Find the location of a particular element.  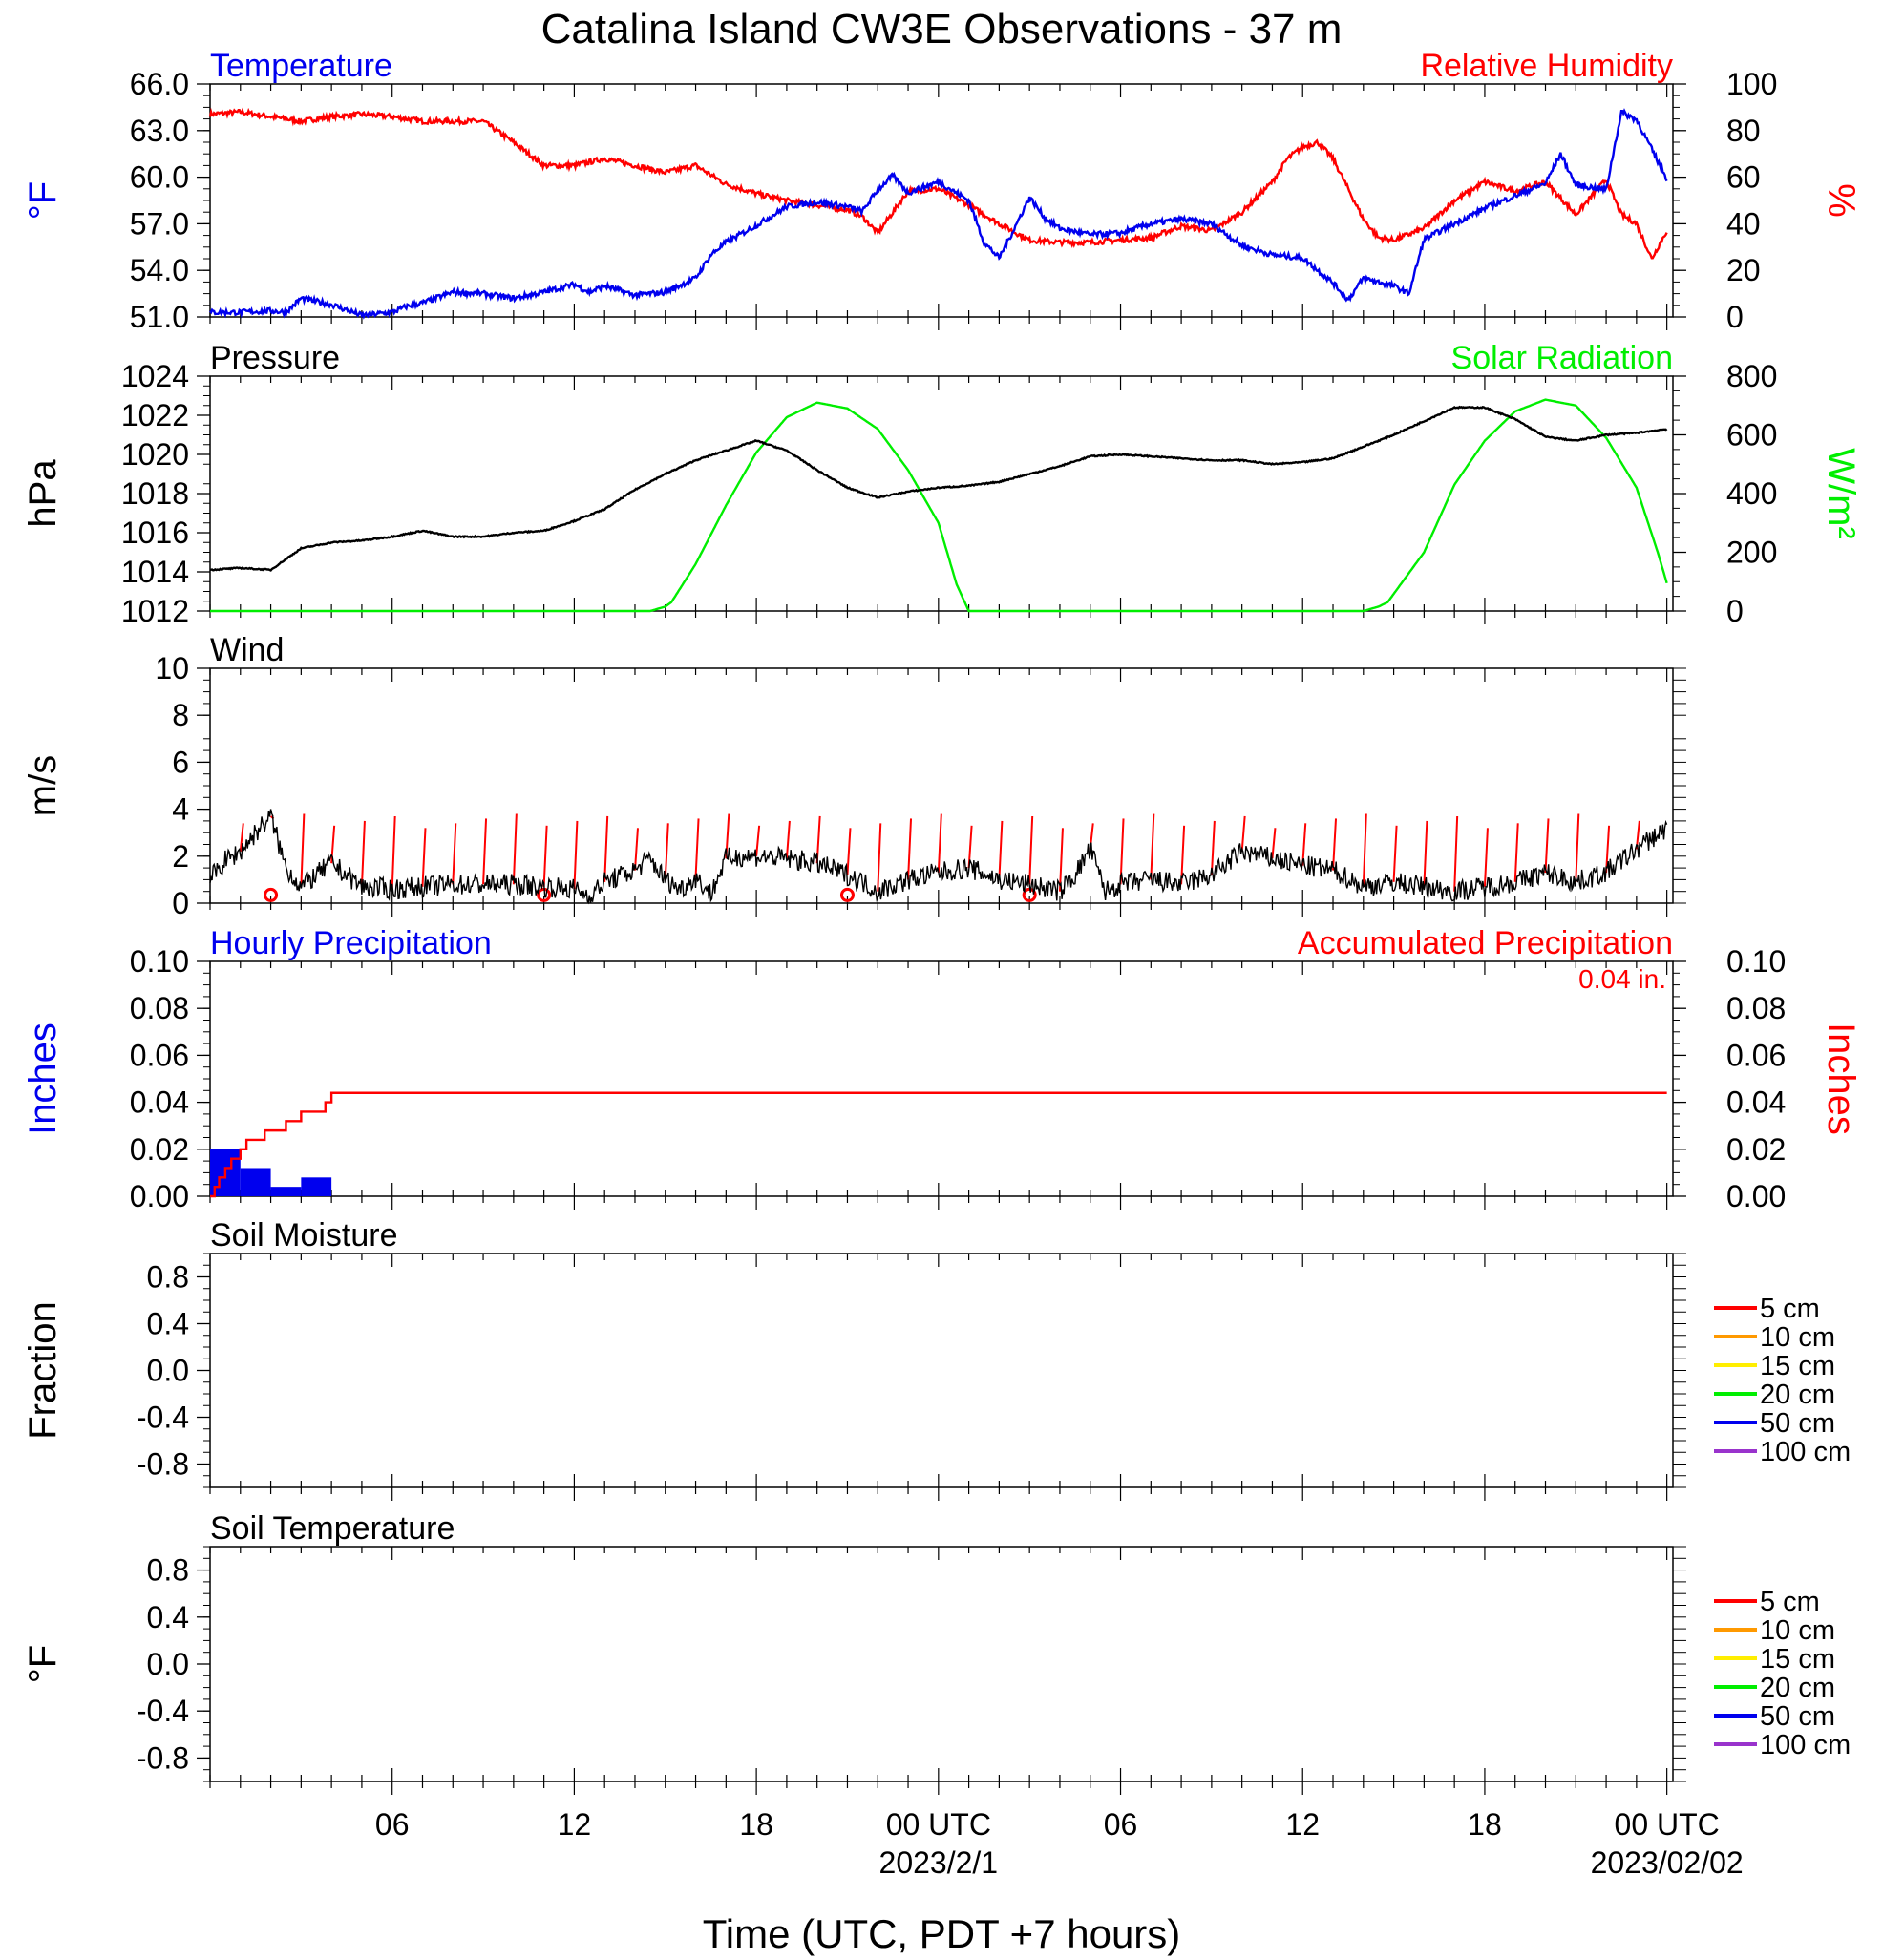

temperature-line is located at coordinates (938, 214).